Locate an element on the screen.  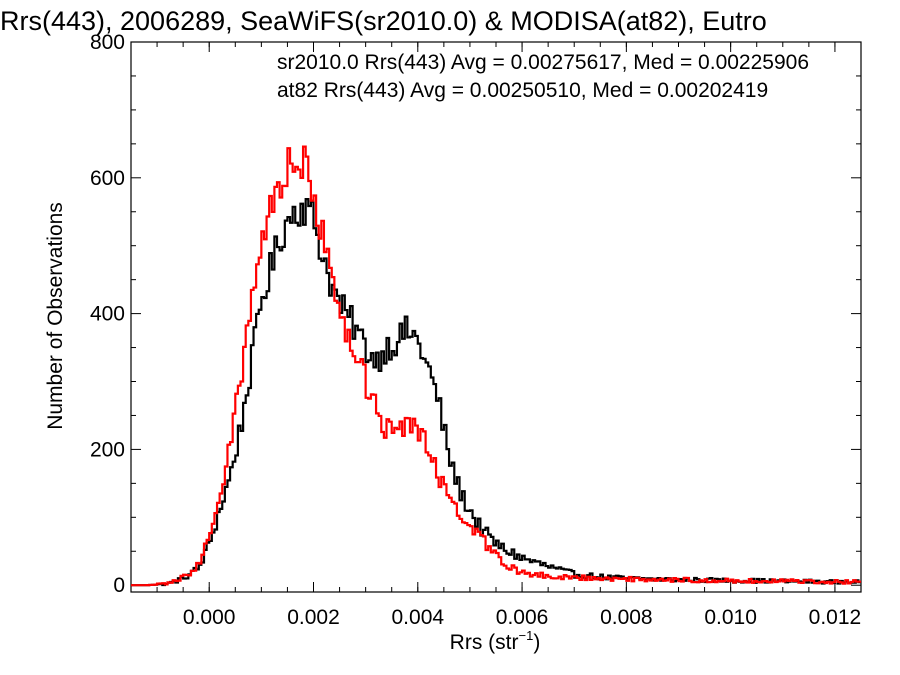
y-tick-label: 200 is located at coordinates (107, 449).